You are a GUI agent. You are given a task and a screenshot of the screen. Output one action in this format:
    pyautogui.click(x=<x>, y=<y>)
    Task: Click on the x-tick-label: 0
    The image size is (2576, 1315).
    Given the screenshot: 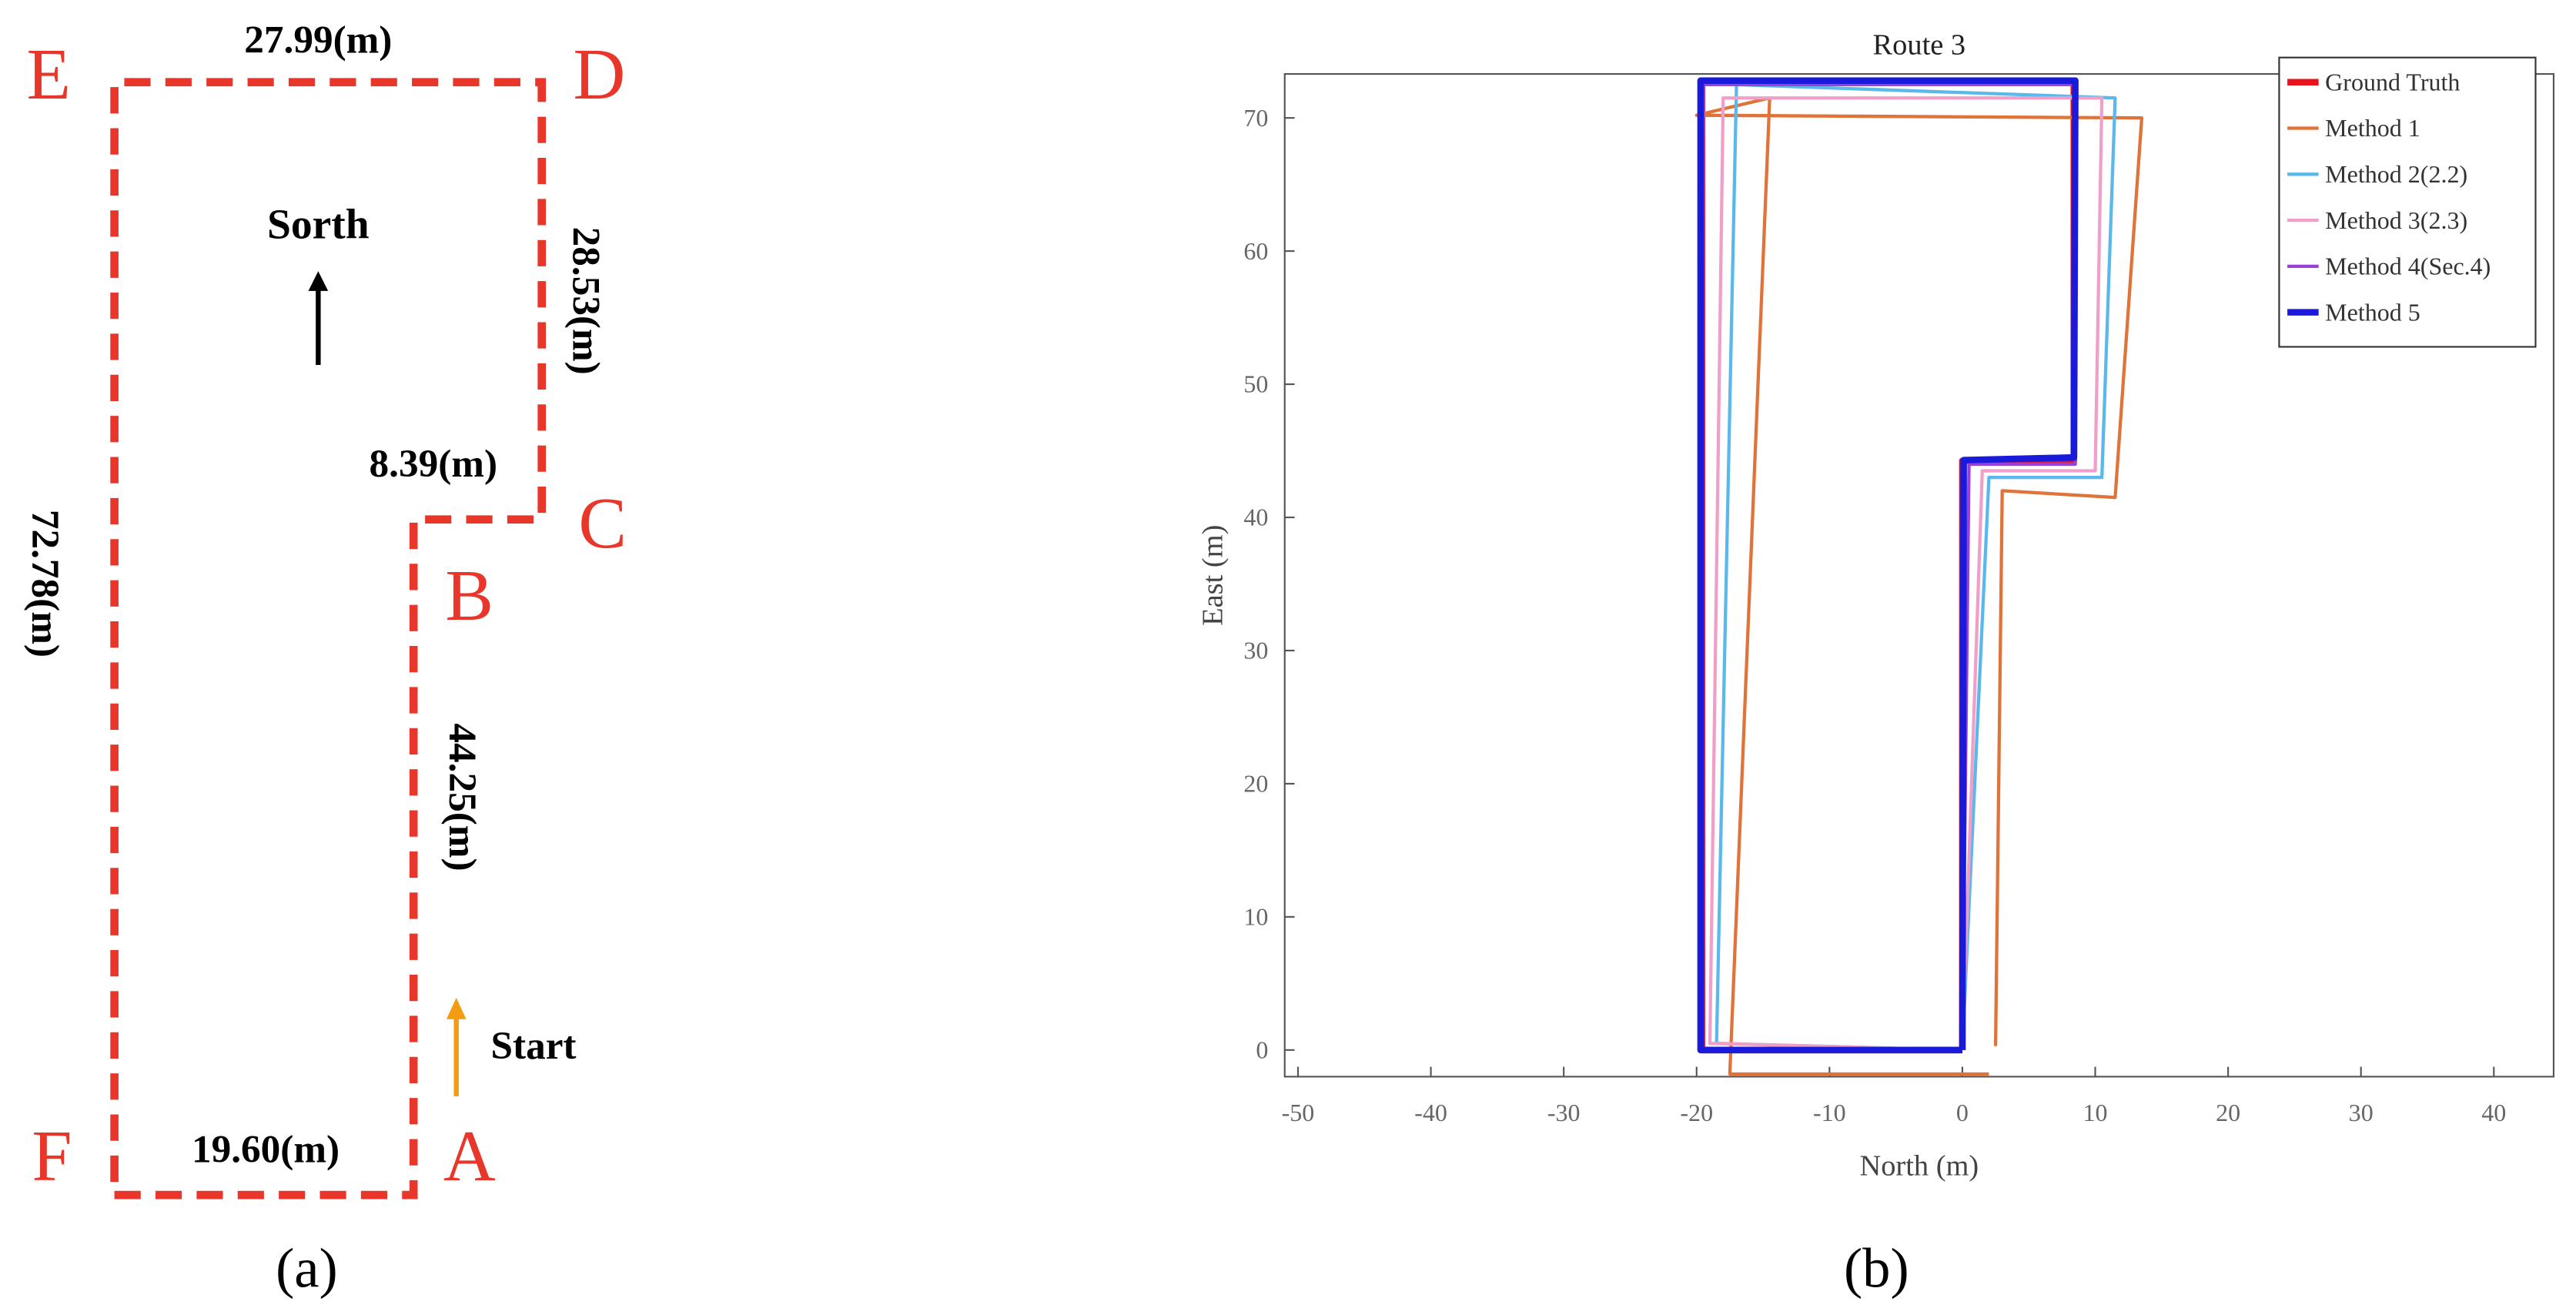 What is the action you would take?
    pyautogui.click(x=1962, y=1112)
    